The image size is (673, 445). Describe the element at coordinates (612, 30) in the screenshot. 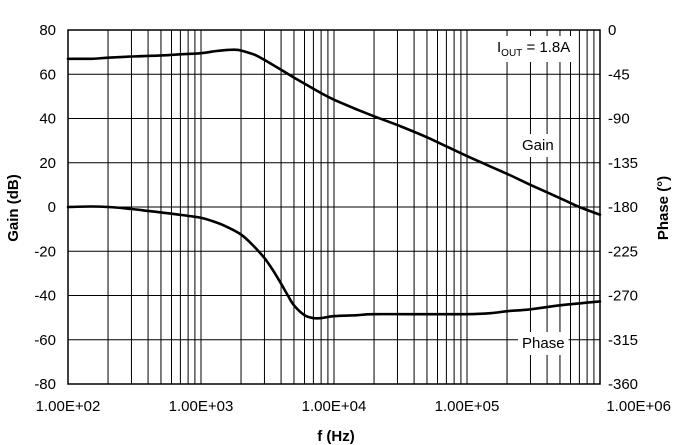

I see `y-tick-label-right: 0` at that location.